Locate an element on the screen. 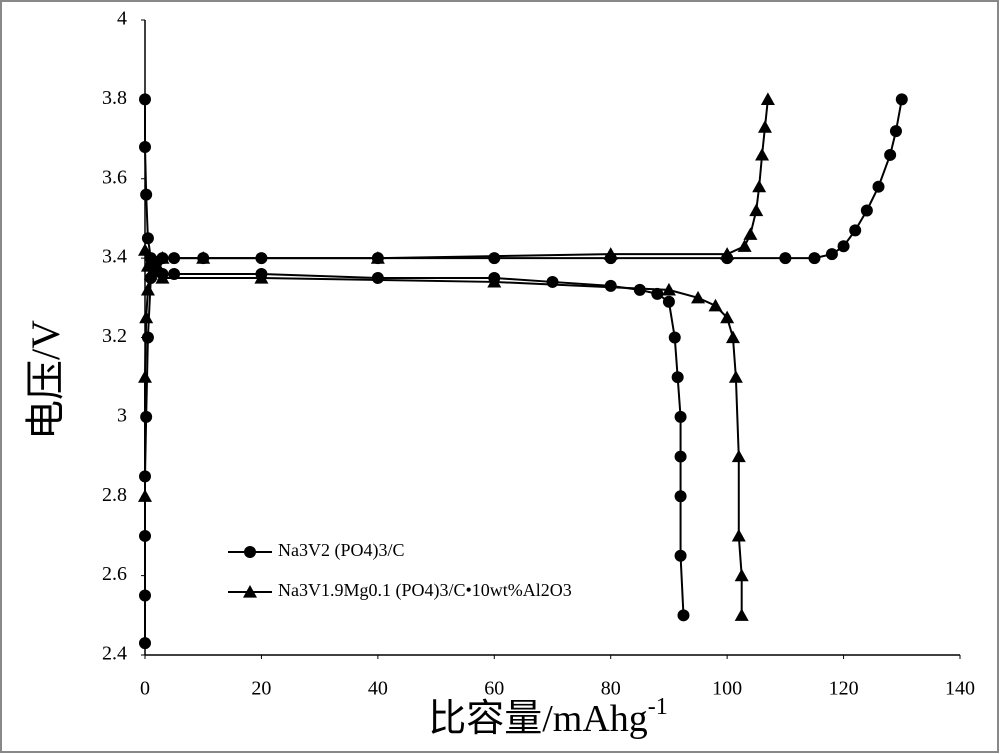 The image size is (1000, 754). x-tick-label: 60 is located at coordinates (494, 689).